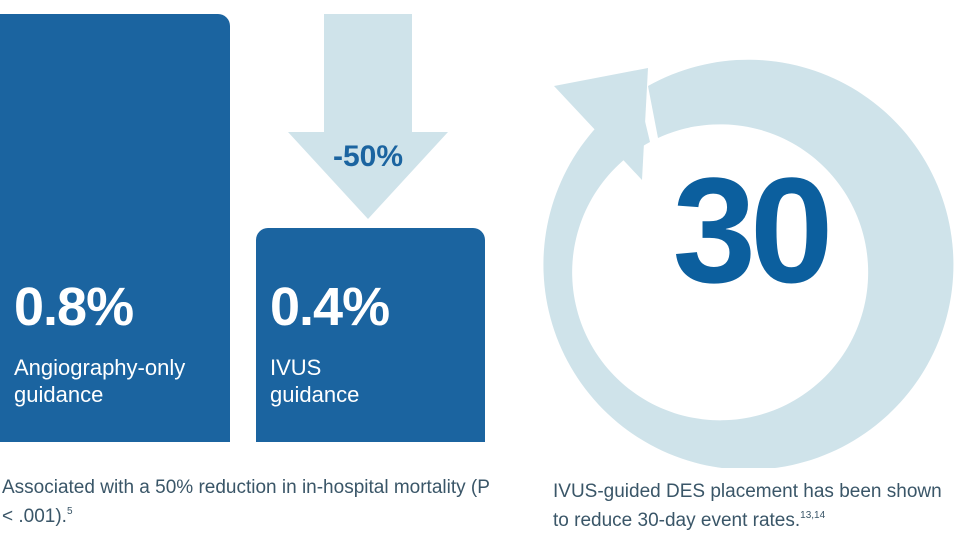  What do you see at coordinates (813, 515) in the screenshot?
I see `caption-right-footnote: 13,14` at bounding box center [813, 515].